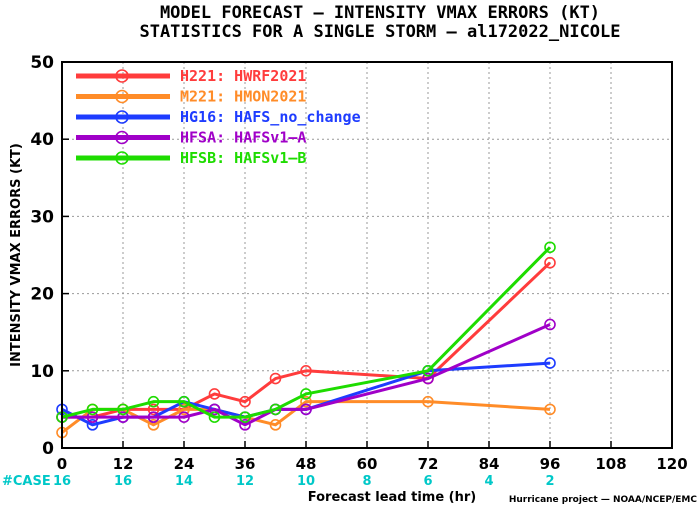 This screenshot has width=700, height=506. Describe the element at coordinates (428, 464) in the screenshot. I see `x-tick-label: 72` at that location.